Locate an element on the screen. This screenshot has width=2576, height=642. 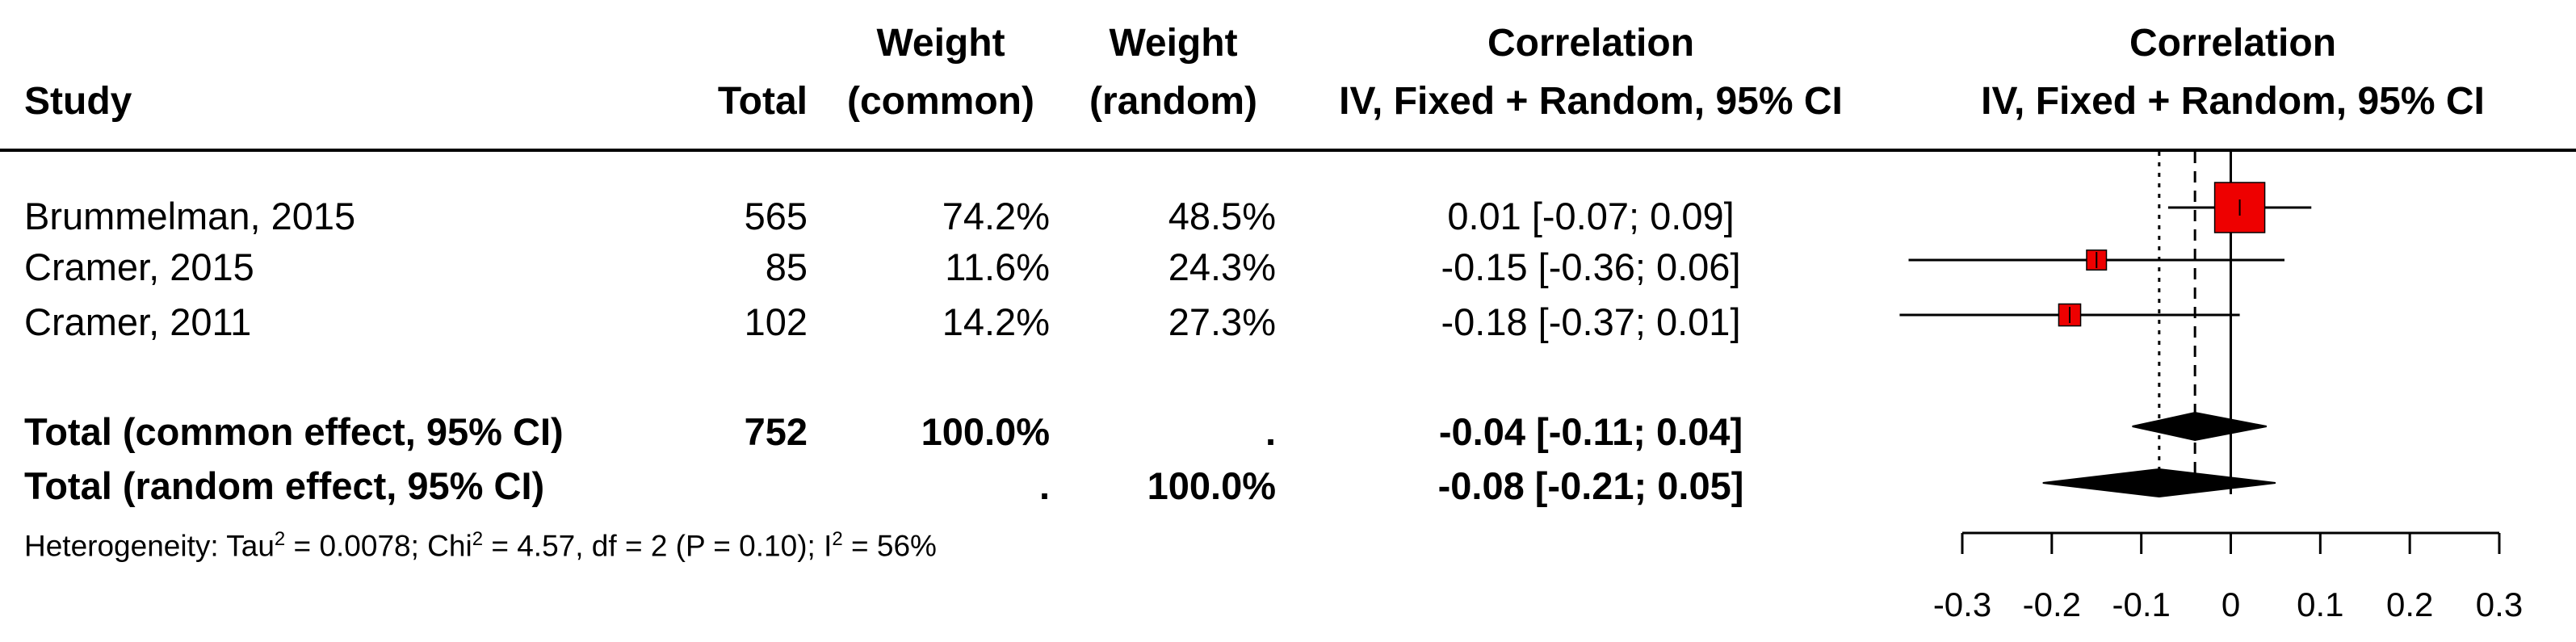
summary-random-ci: -0.08 [-0.21; 0.05] is located at coordinates (1590, 486).